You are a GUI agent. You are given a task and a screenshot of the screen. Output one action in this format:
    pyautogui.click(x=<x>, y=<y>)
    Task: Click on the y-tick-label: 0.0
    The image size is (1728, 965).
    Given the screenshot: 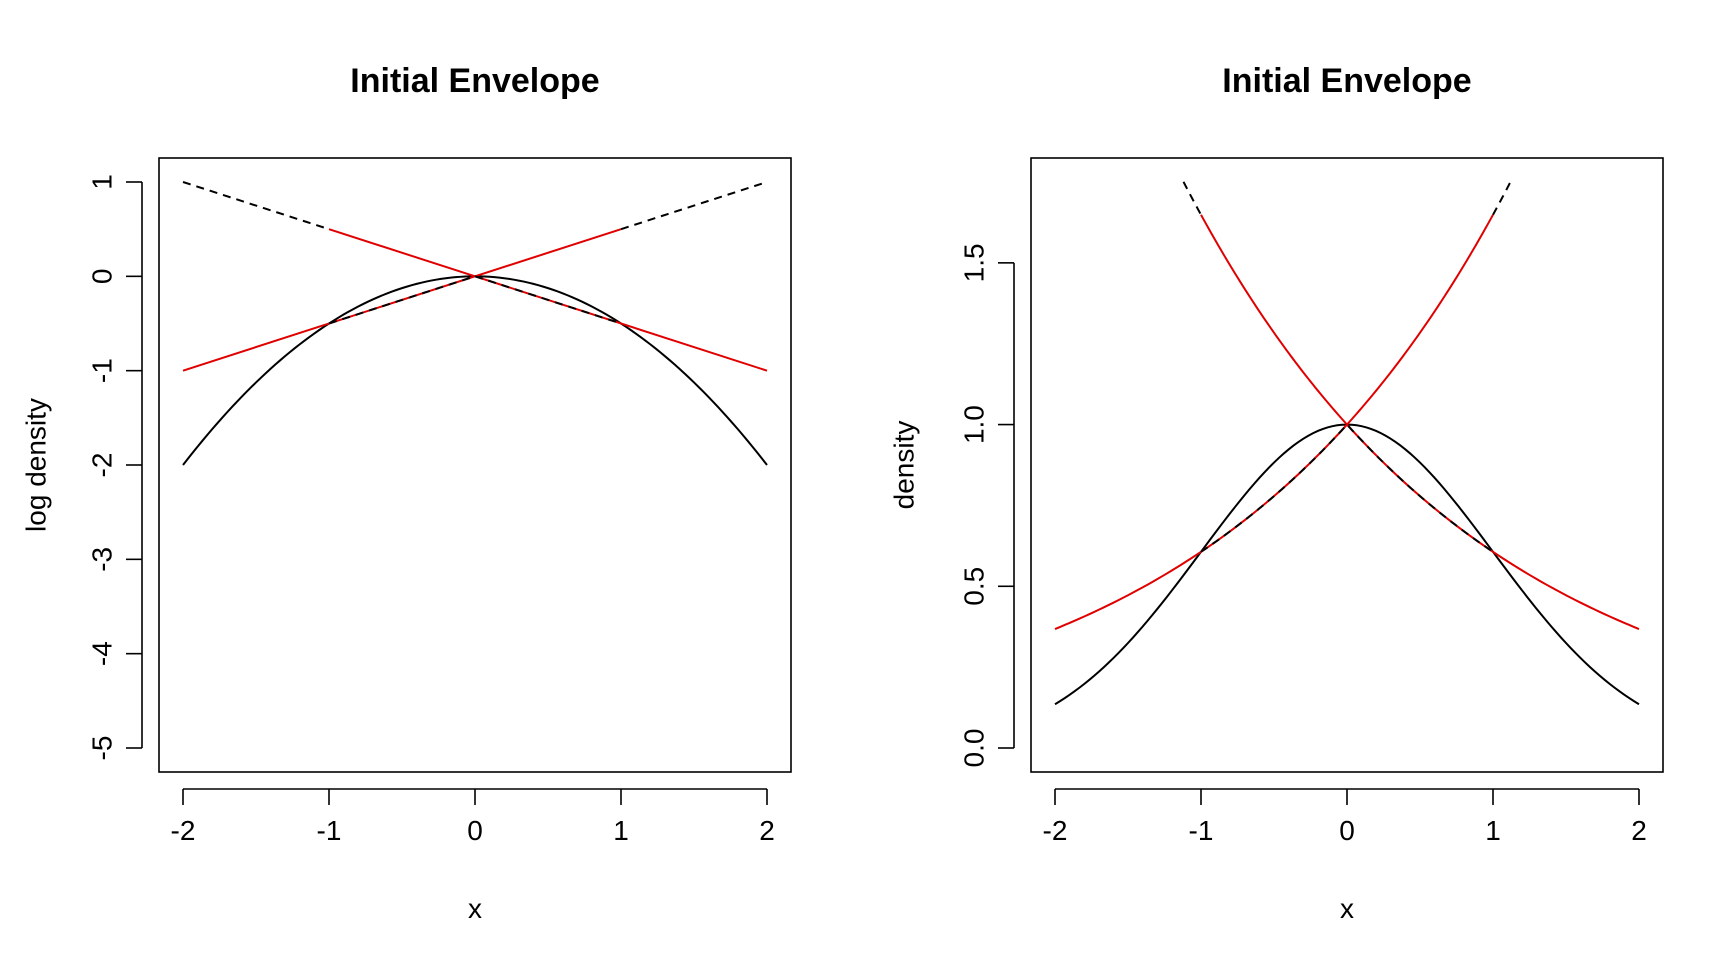 What is the action you would take?
    pyautogui.click(x=973, y=748)
    